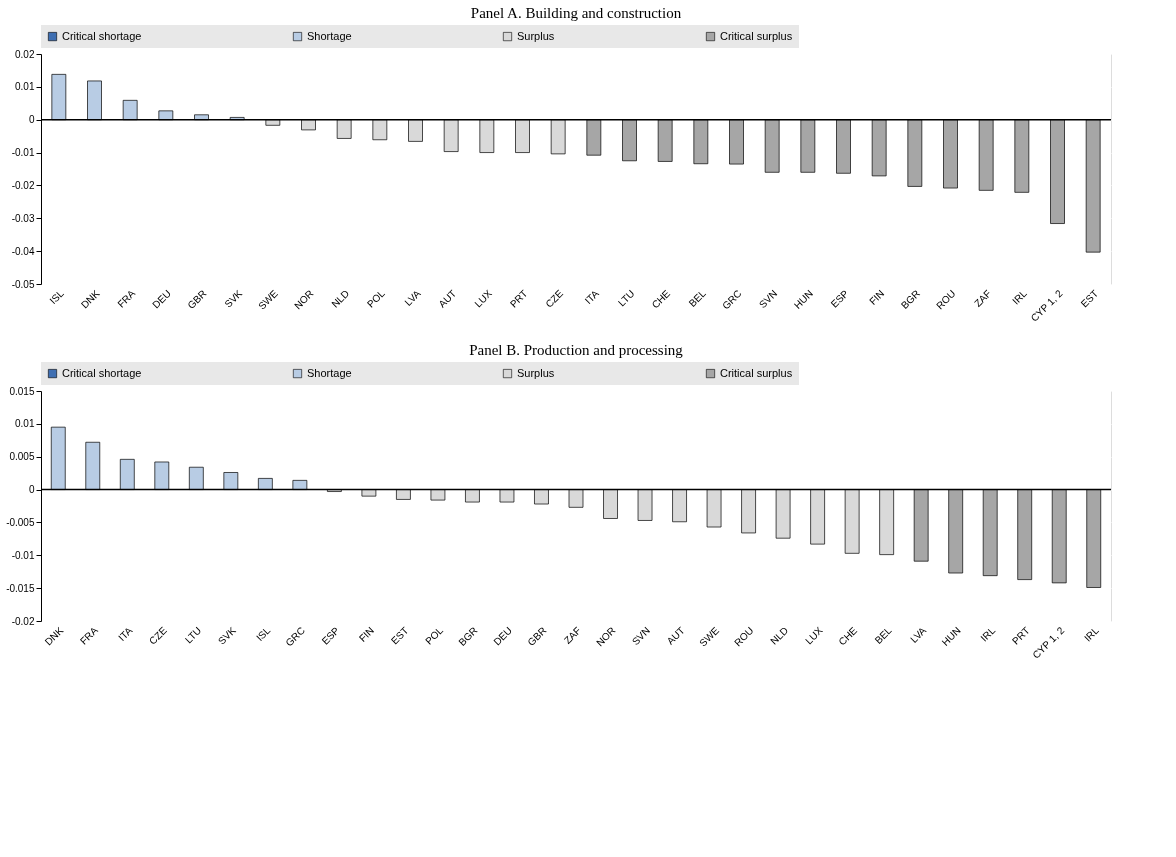  I want to click on y-tick-label: 0.015, so click(22, 391).